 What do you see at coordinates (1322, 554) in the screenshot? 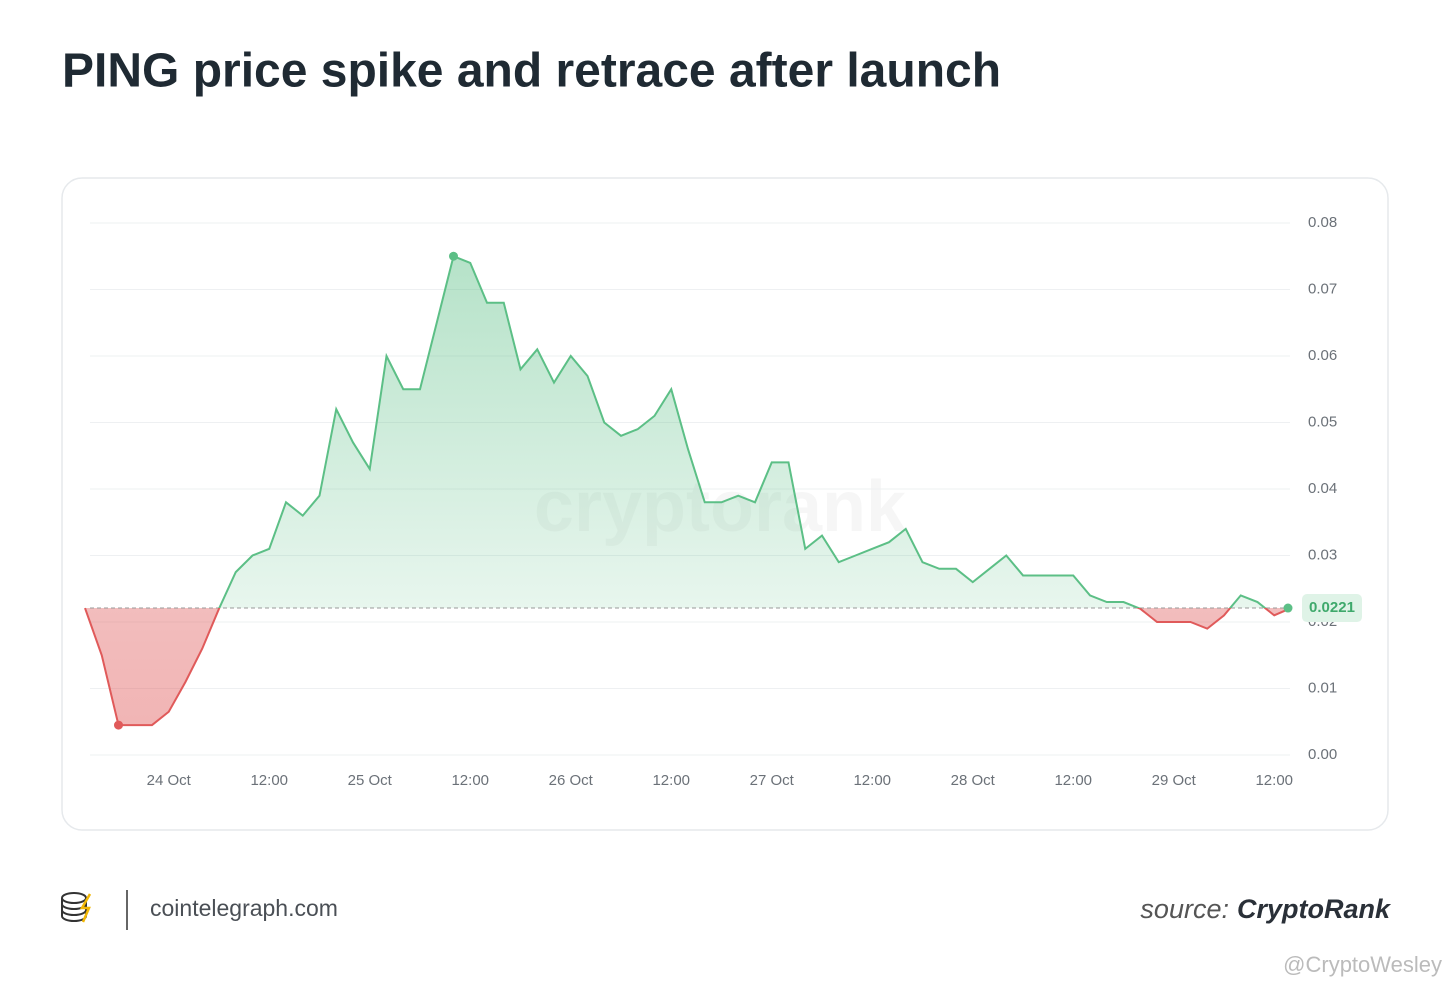
I see `y-tick-label: 0.03` at bounding box center [1322, 554].